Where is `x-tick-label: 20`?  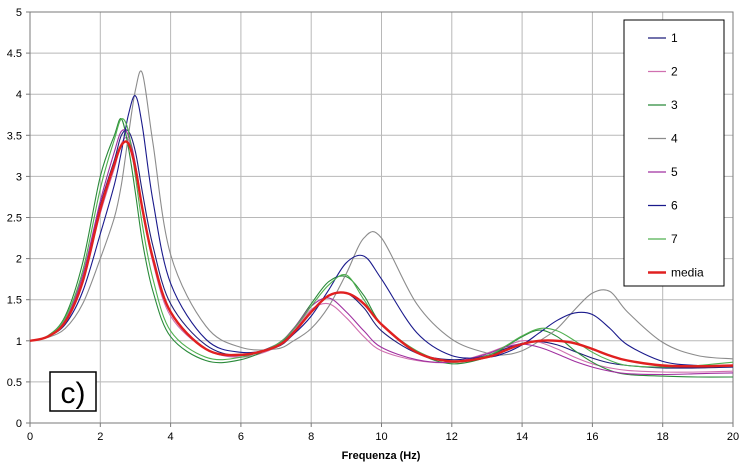 x-tick-label: 20 is located at coordinates (733, 437).